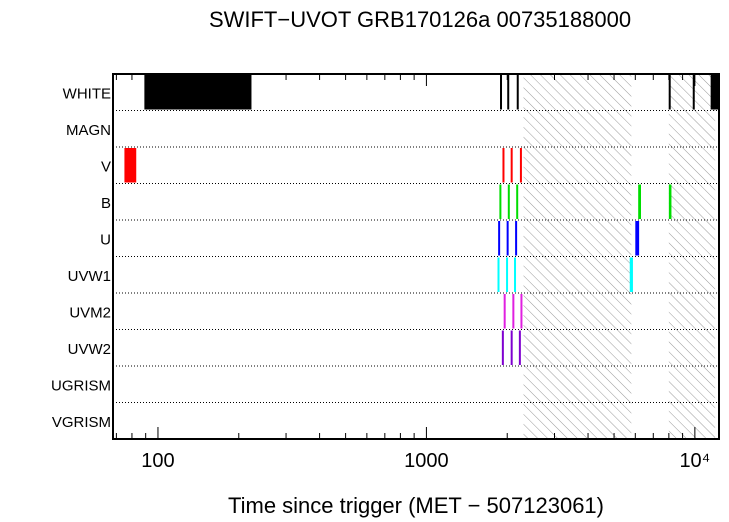 This screenshot has height=522, width=729. What do you see at coordinates (426, 461) in the screenshot?
I see `x-tick-label: 1000` at bounding box center [426, 461].